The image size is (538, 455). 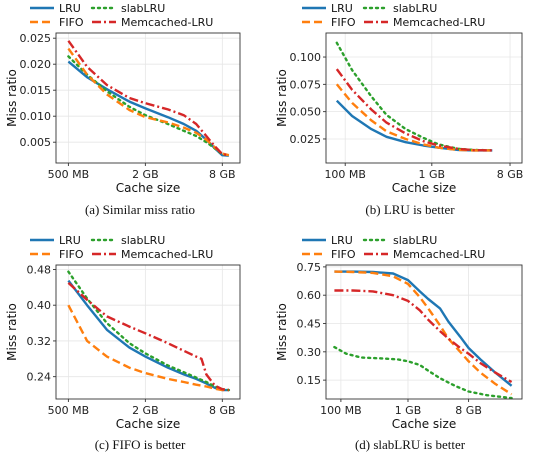 What do you see at coordinates (309, 380) in the screenshot?
I see `y-tick-label: 0.15` at bounding box center [309, 380].